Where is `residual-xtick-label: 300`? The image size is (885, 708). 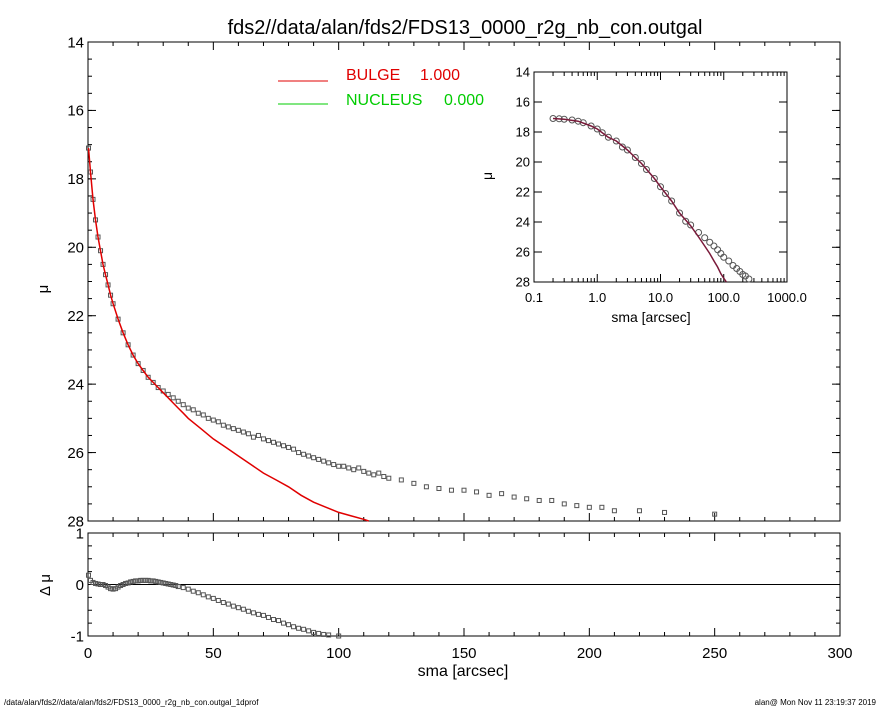
residual-xtick-label: 300 is located at coordinates (839, 653).